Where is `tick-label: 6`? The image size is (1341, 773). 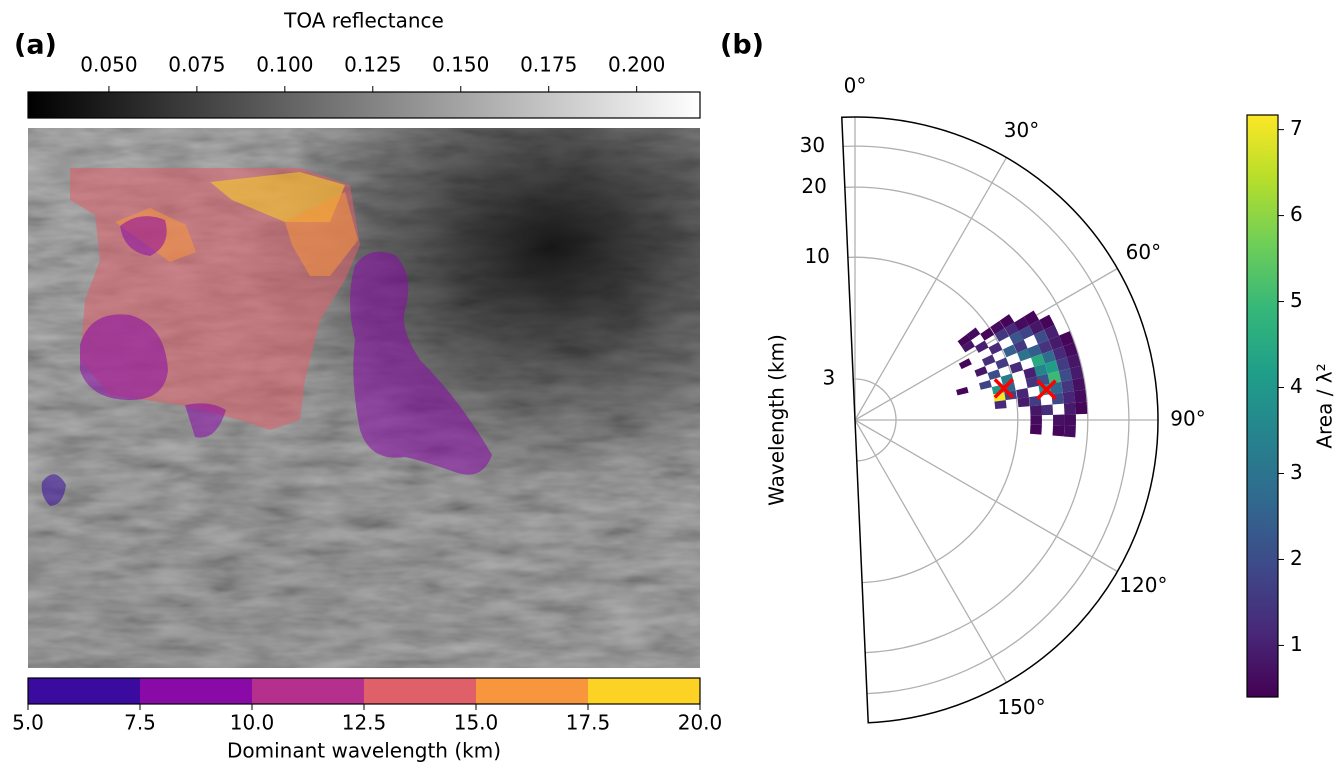 tick-label: 6 is located at coordinates (1296, 214).